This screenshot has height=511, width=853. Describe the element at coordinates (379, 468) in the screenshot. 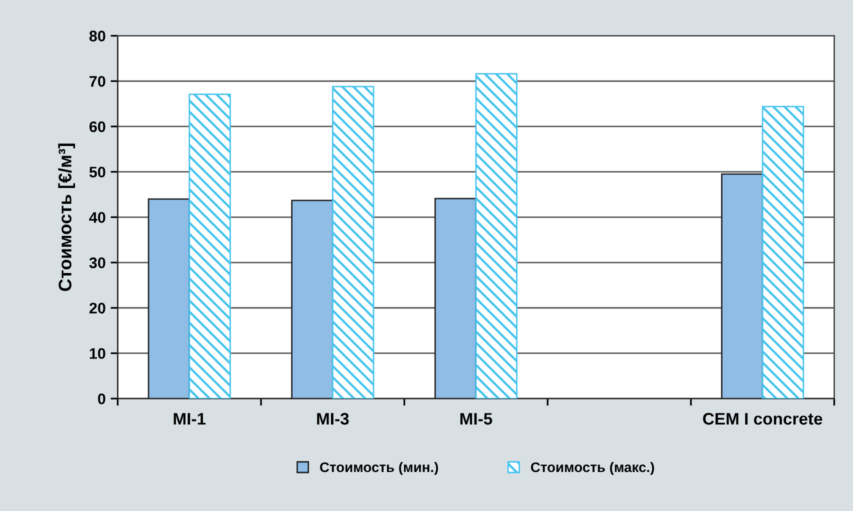

I see `legend-label: Стоимость (мин.)` at that location.